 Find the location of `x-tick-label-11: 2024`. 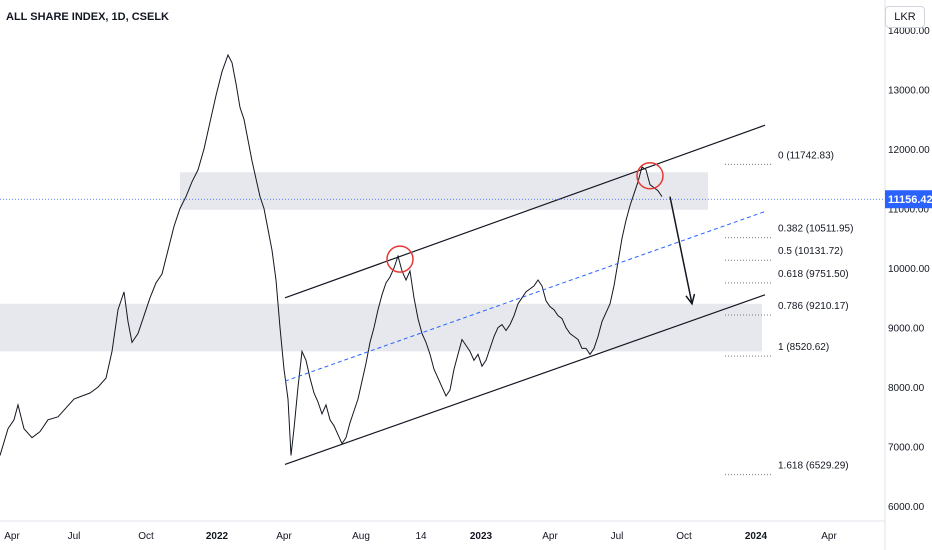

x-tick-label-11: 2024 is located at coordinates (756, 536).